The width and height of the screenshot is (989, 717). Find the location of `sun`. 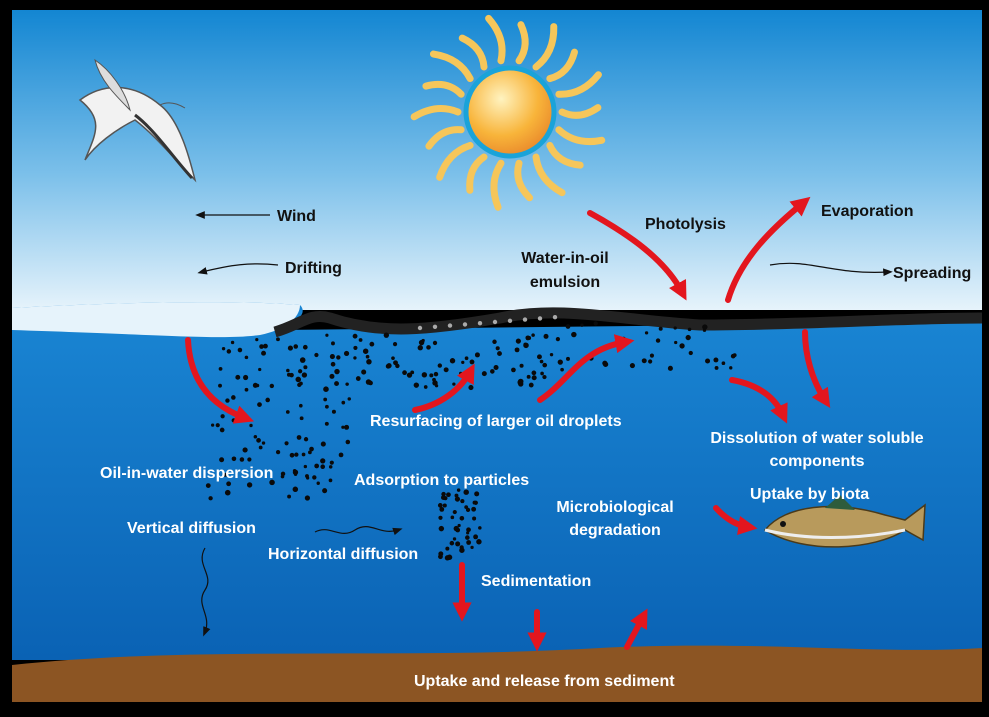

sun is located at coordinates (508, 112).